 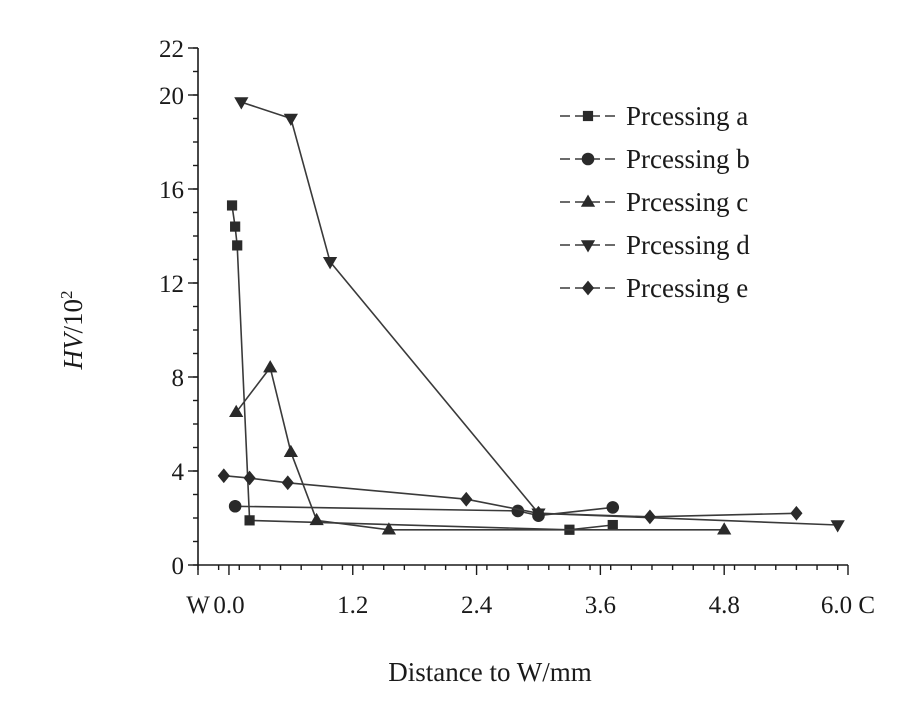 What do you see at coordinates (848, 605) in the screenshot?
I see `x-tick-label: 6.0 C` at bounding box center [848, 605].